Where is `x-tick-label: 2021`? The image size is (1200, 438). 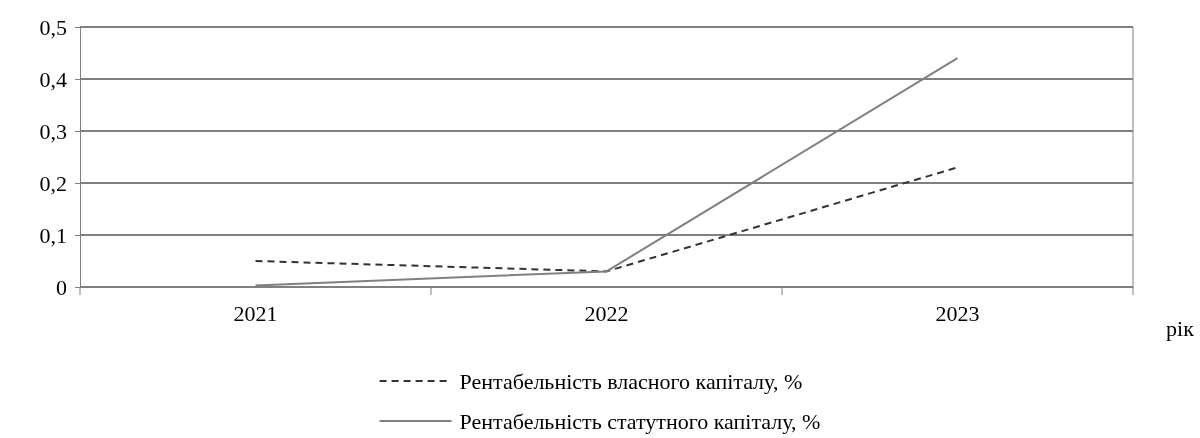 x-tick-label: 2021 is located at coordinates (255, 313).